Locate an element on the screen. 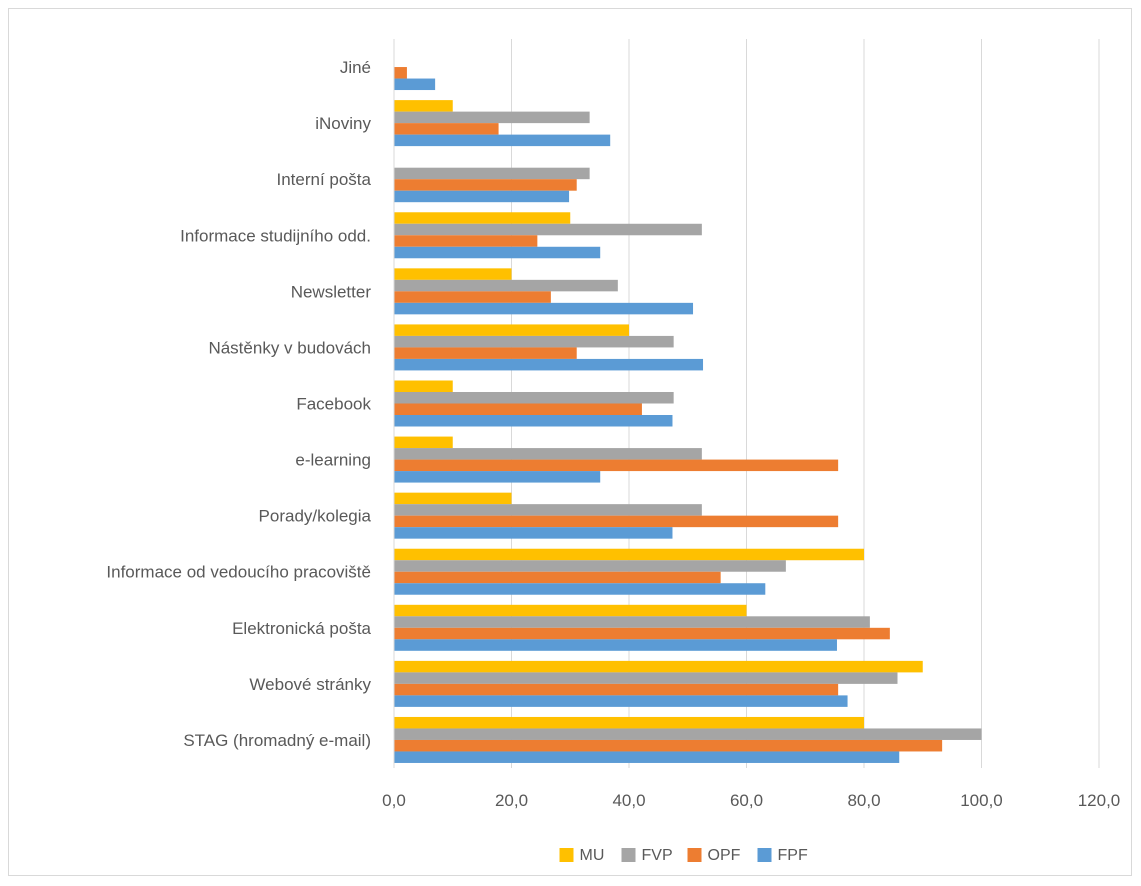  x-tick-label: 20,0 is located at coordinates (511, 800).